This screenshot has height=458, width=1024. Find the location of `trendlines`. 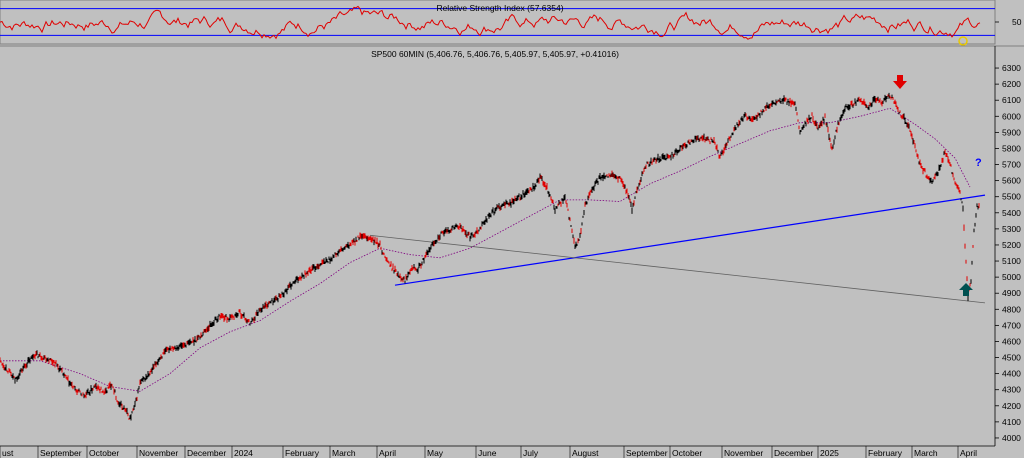

trendlines is located at coordinates (677, 249).